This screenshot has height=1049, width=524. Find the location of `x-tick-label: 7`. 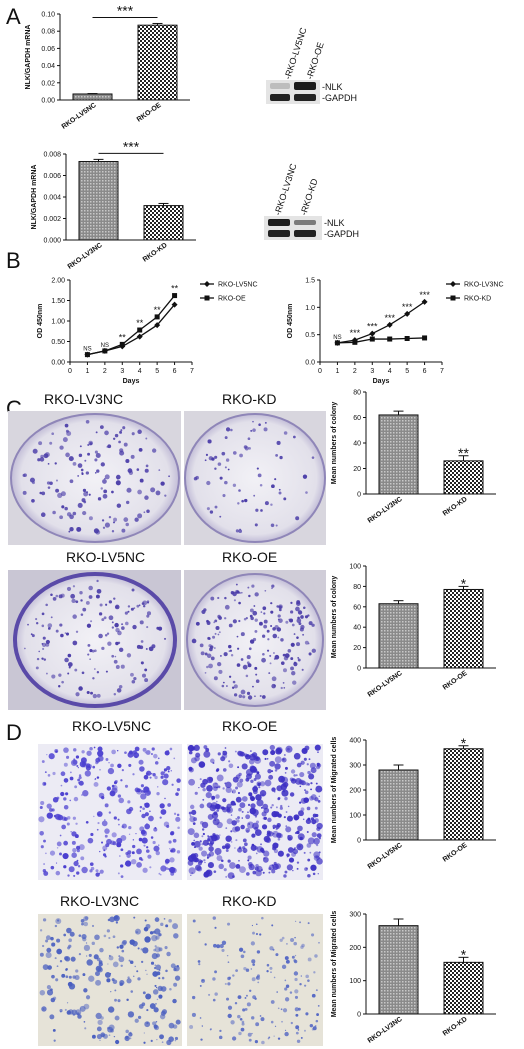

x-tick-label: 7 is located at coordinates (442, 371).